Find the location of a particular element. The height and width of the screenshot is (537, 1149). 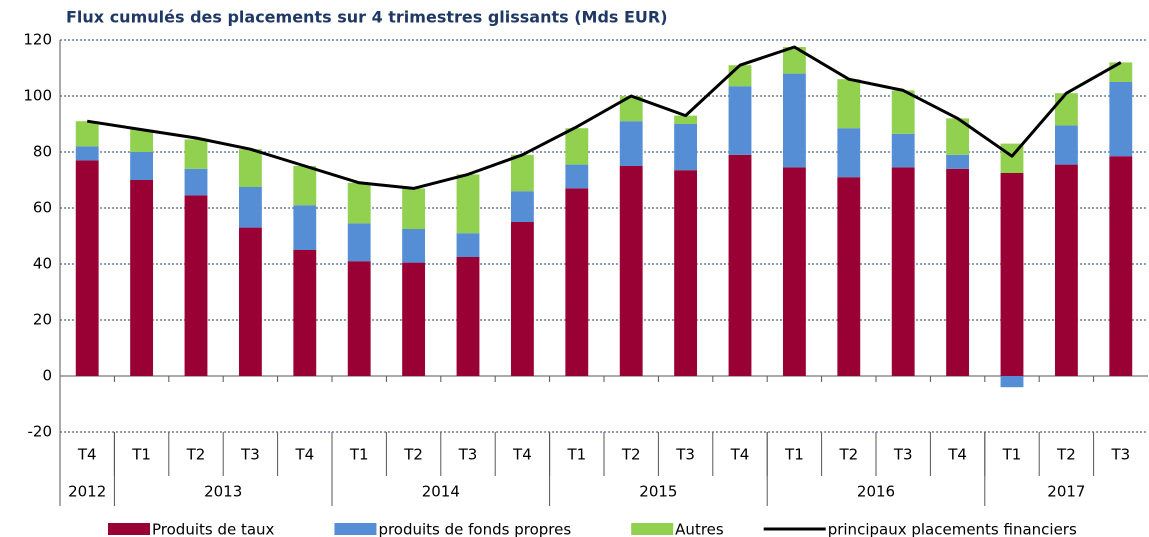

legend-label: produits de fonds propres is located at coordinates (474, 529).